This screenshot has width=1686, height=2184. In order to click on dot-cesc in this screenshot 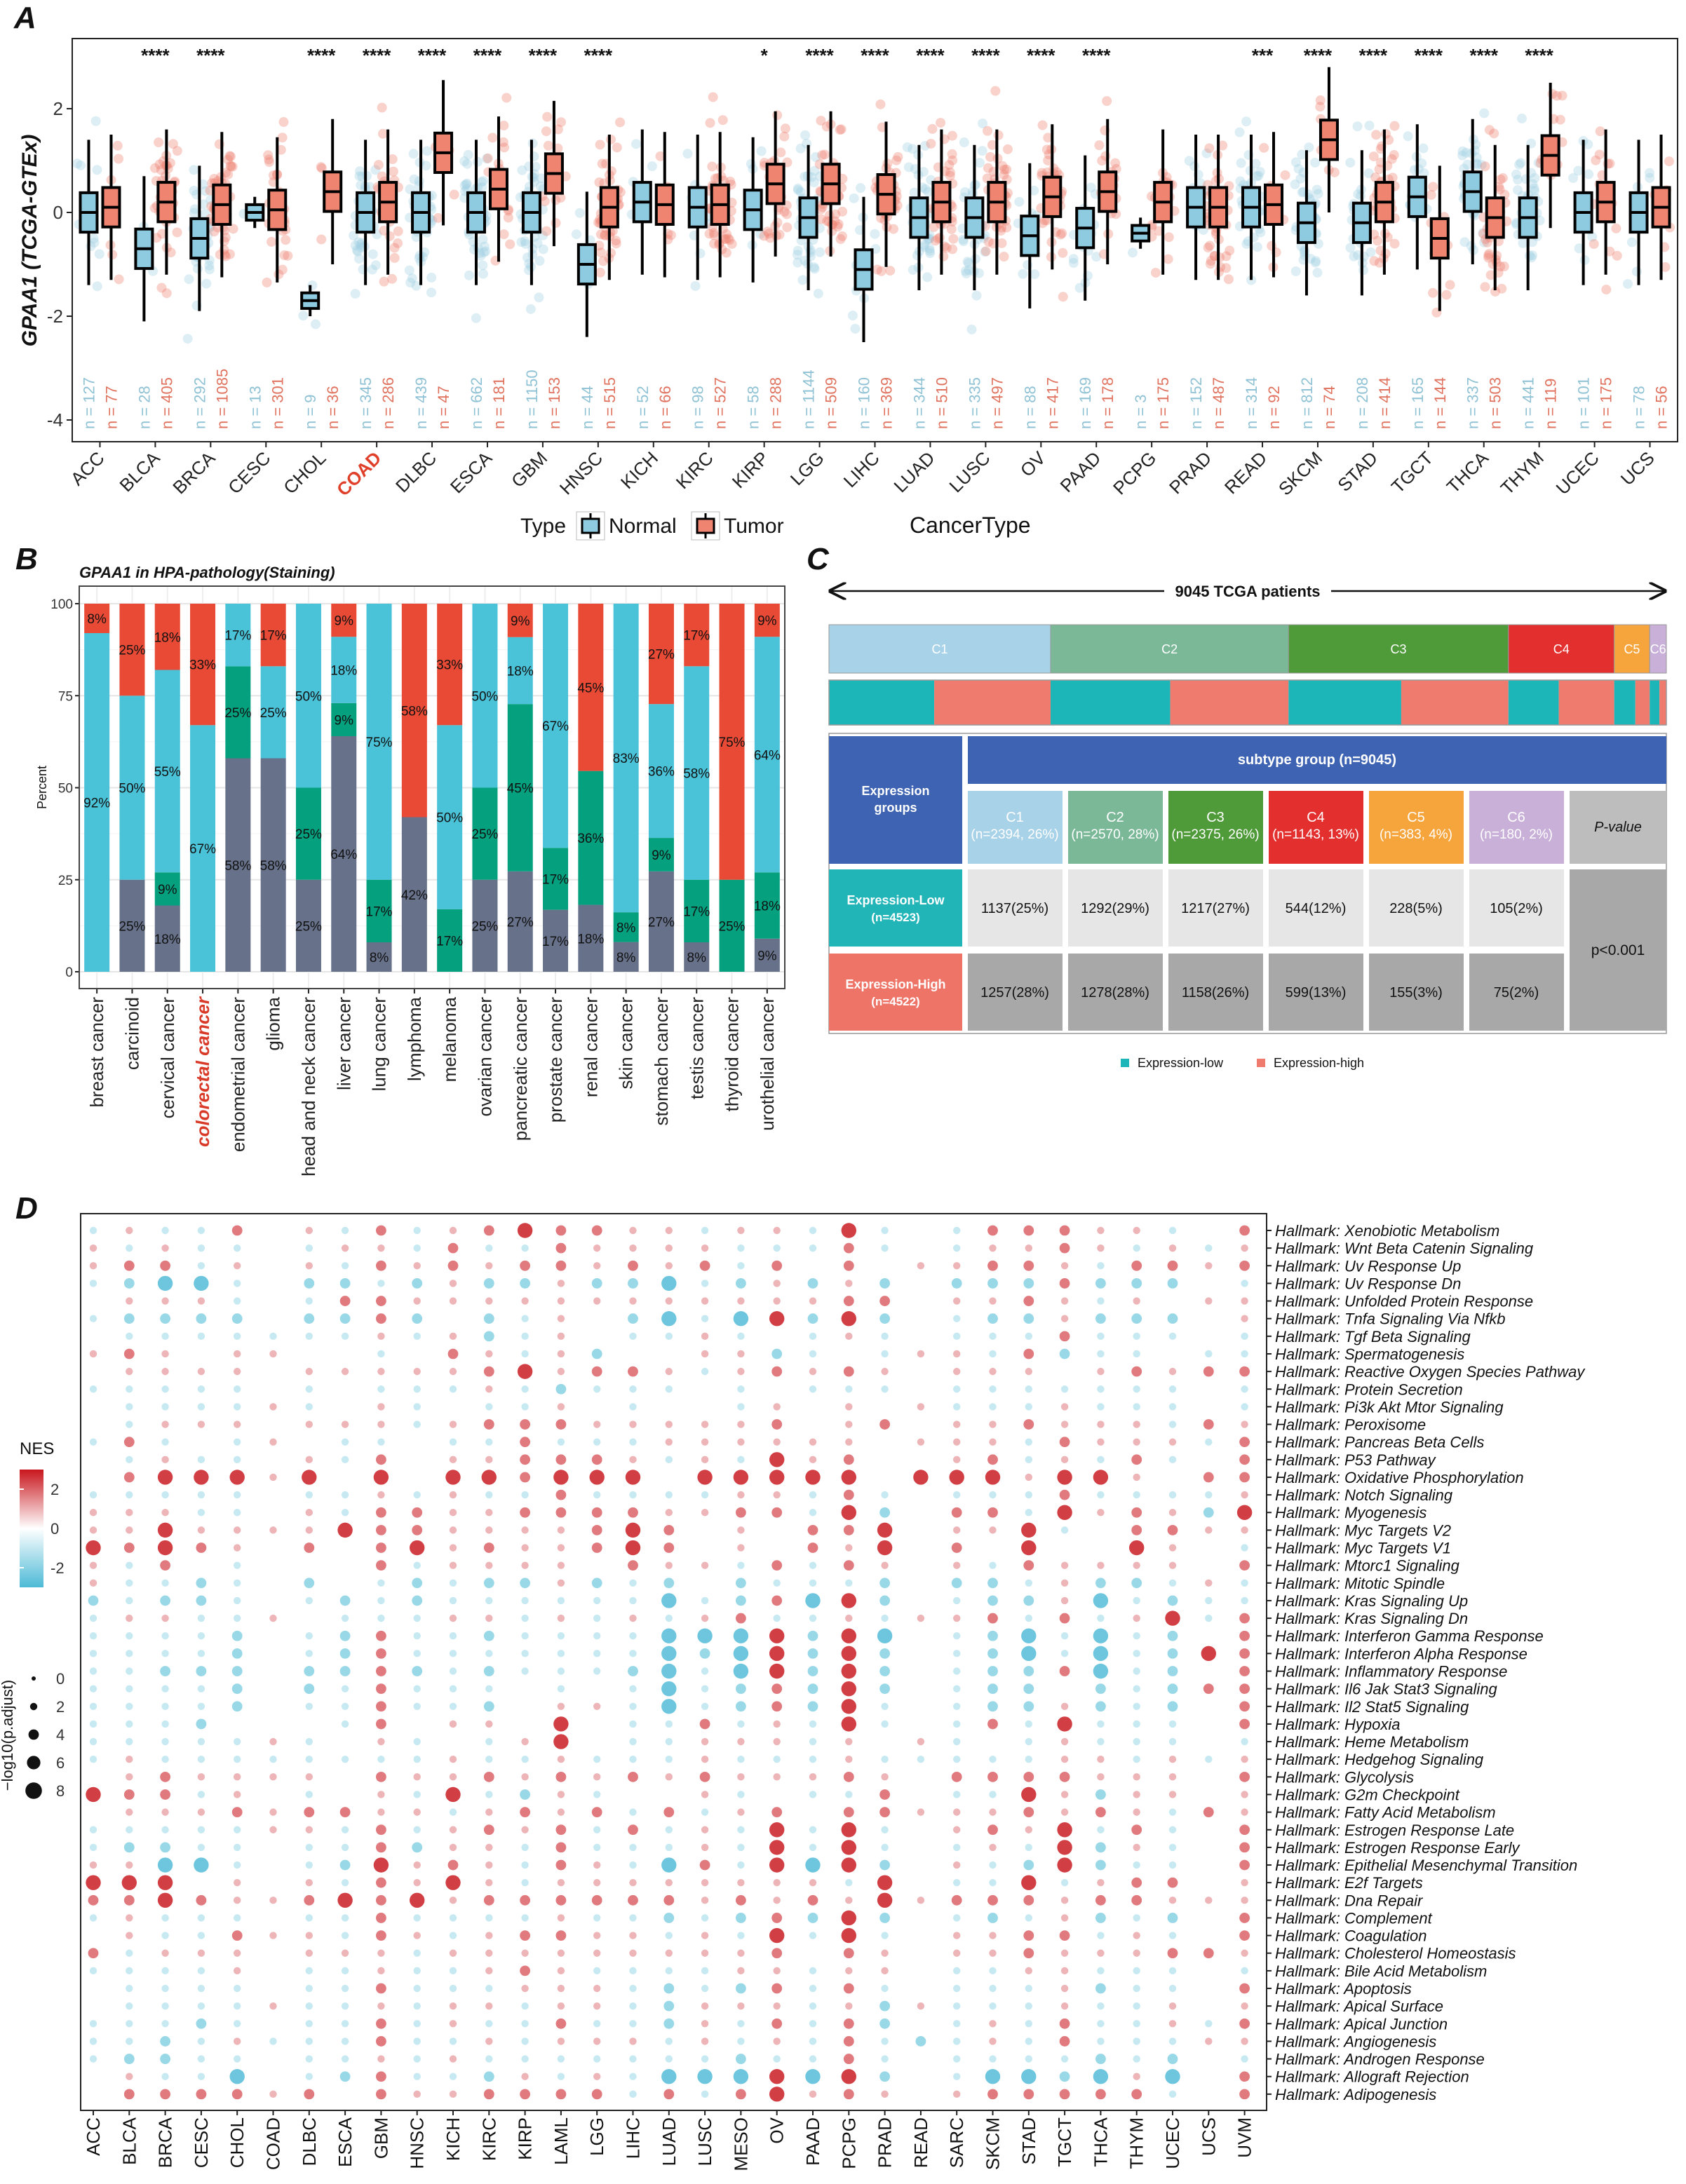, I will do `click(201, 1460)`.